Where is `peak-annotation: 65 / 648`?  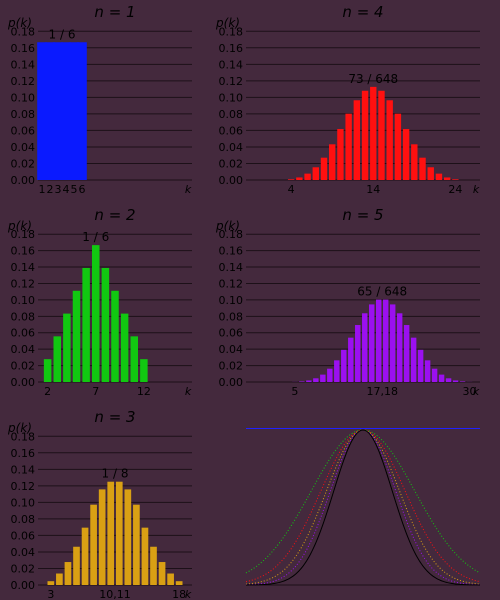
peak-annotation: 65 / 648 is located at coordinates (382, 292).